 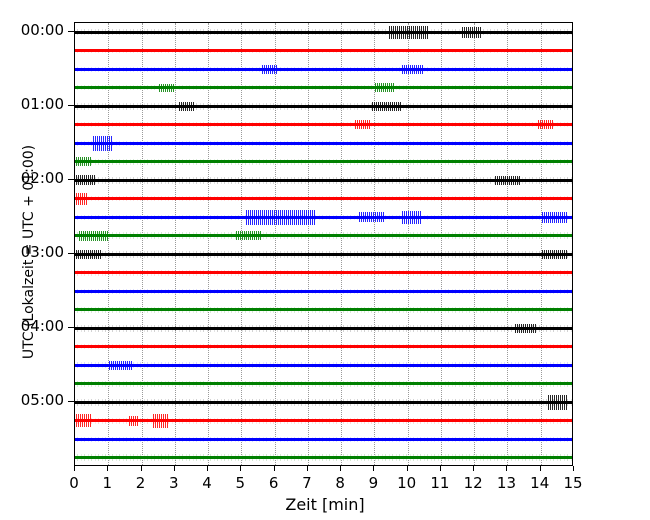 What do you see at coordinates (74, 483) in the screenshot?
I see `x-tick-label: 0` at bounding box center [74, 483].